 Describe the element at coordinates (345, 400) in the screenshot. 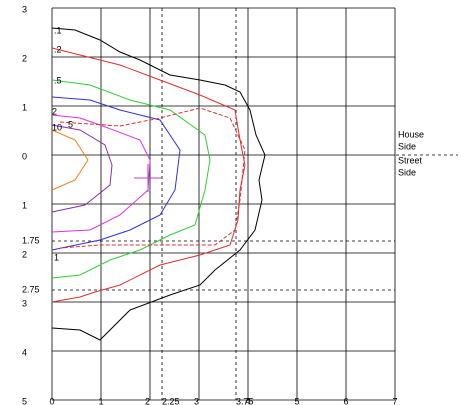

I see `label: 6` at that location.